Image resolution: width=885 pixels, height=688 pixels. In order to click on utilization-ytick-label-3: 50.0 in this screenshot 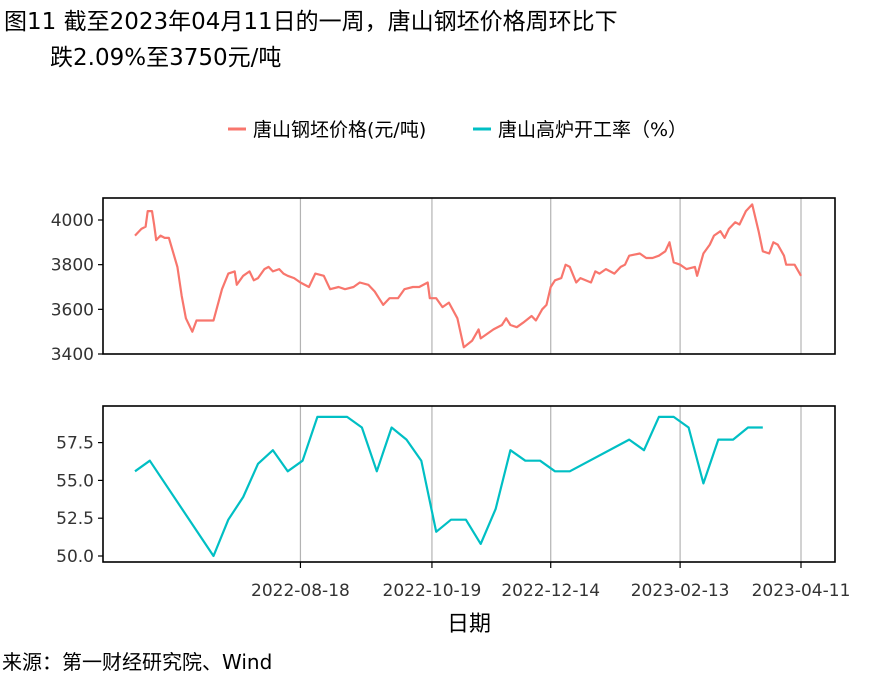, I will do `click(75, 557)`.